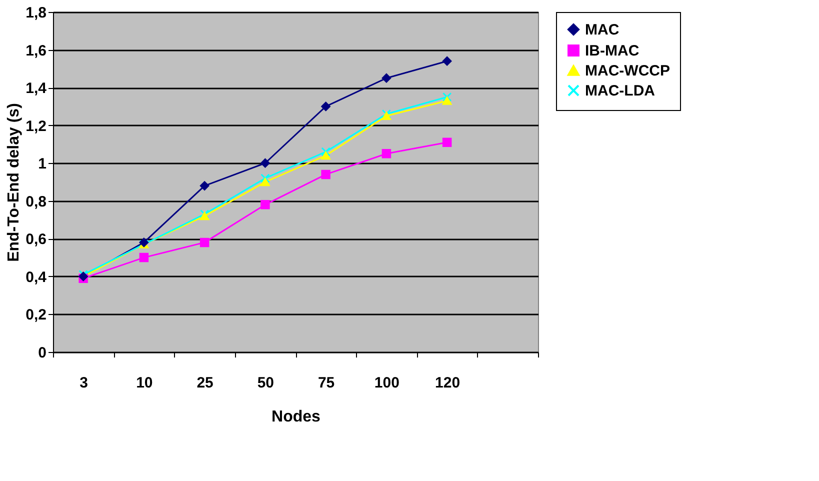 Image resolution: width=819 pixels, height=481 pixels. What do you see at coordinates (42, 353) in the screenshot?
I see `y-tick-label: 0` at bounding box center [42, 353].